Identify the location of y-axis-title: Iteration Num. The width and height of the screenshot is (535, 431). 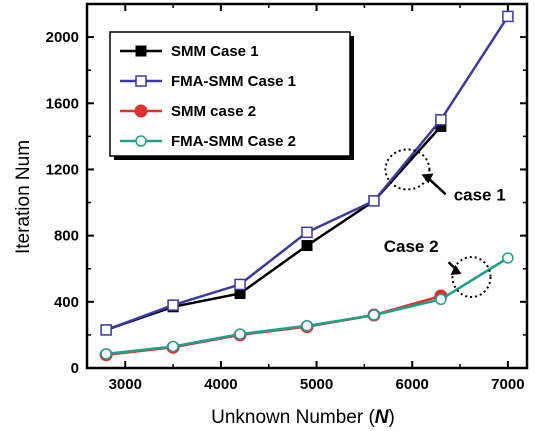
(23, 197).